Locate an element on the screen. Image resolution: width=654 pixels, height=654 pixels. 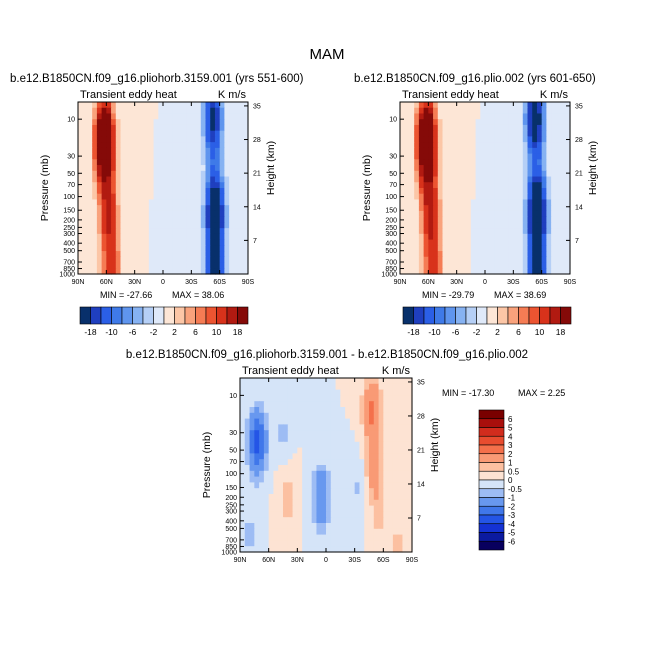
field-cells is located at coordinates (326, 465).